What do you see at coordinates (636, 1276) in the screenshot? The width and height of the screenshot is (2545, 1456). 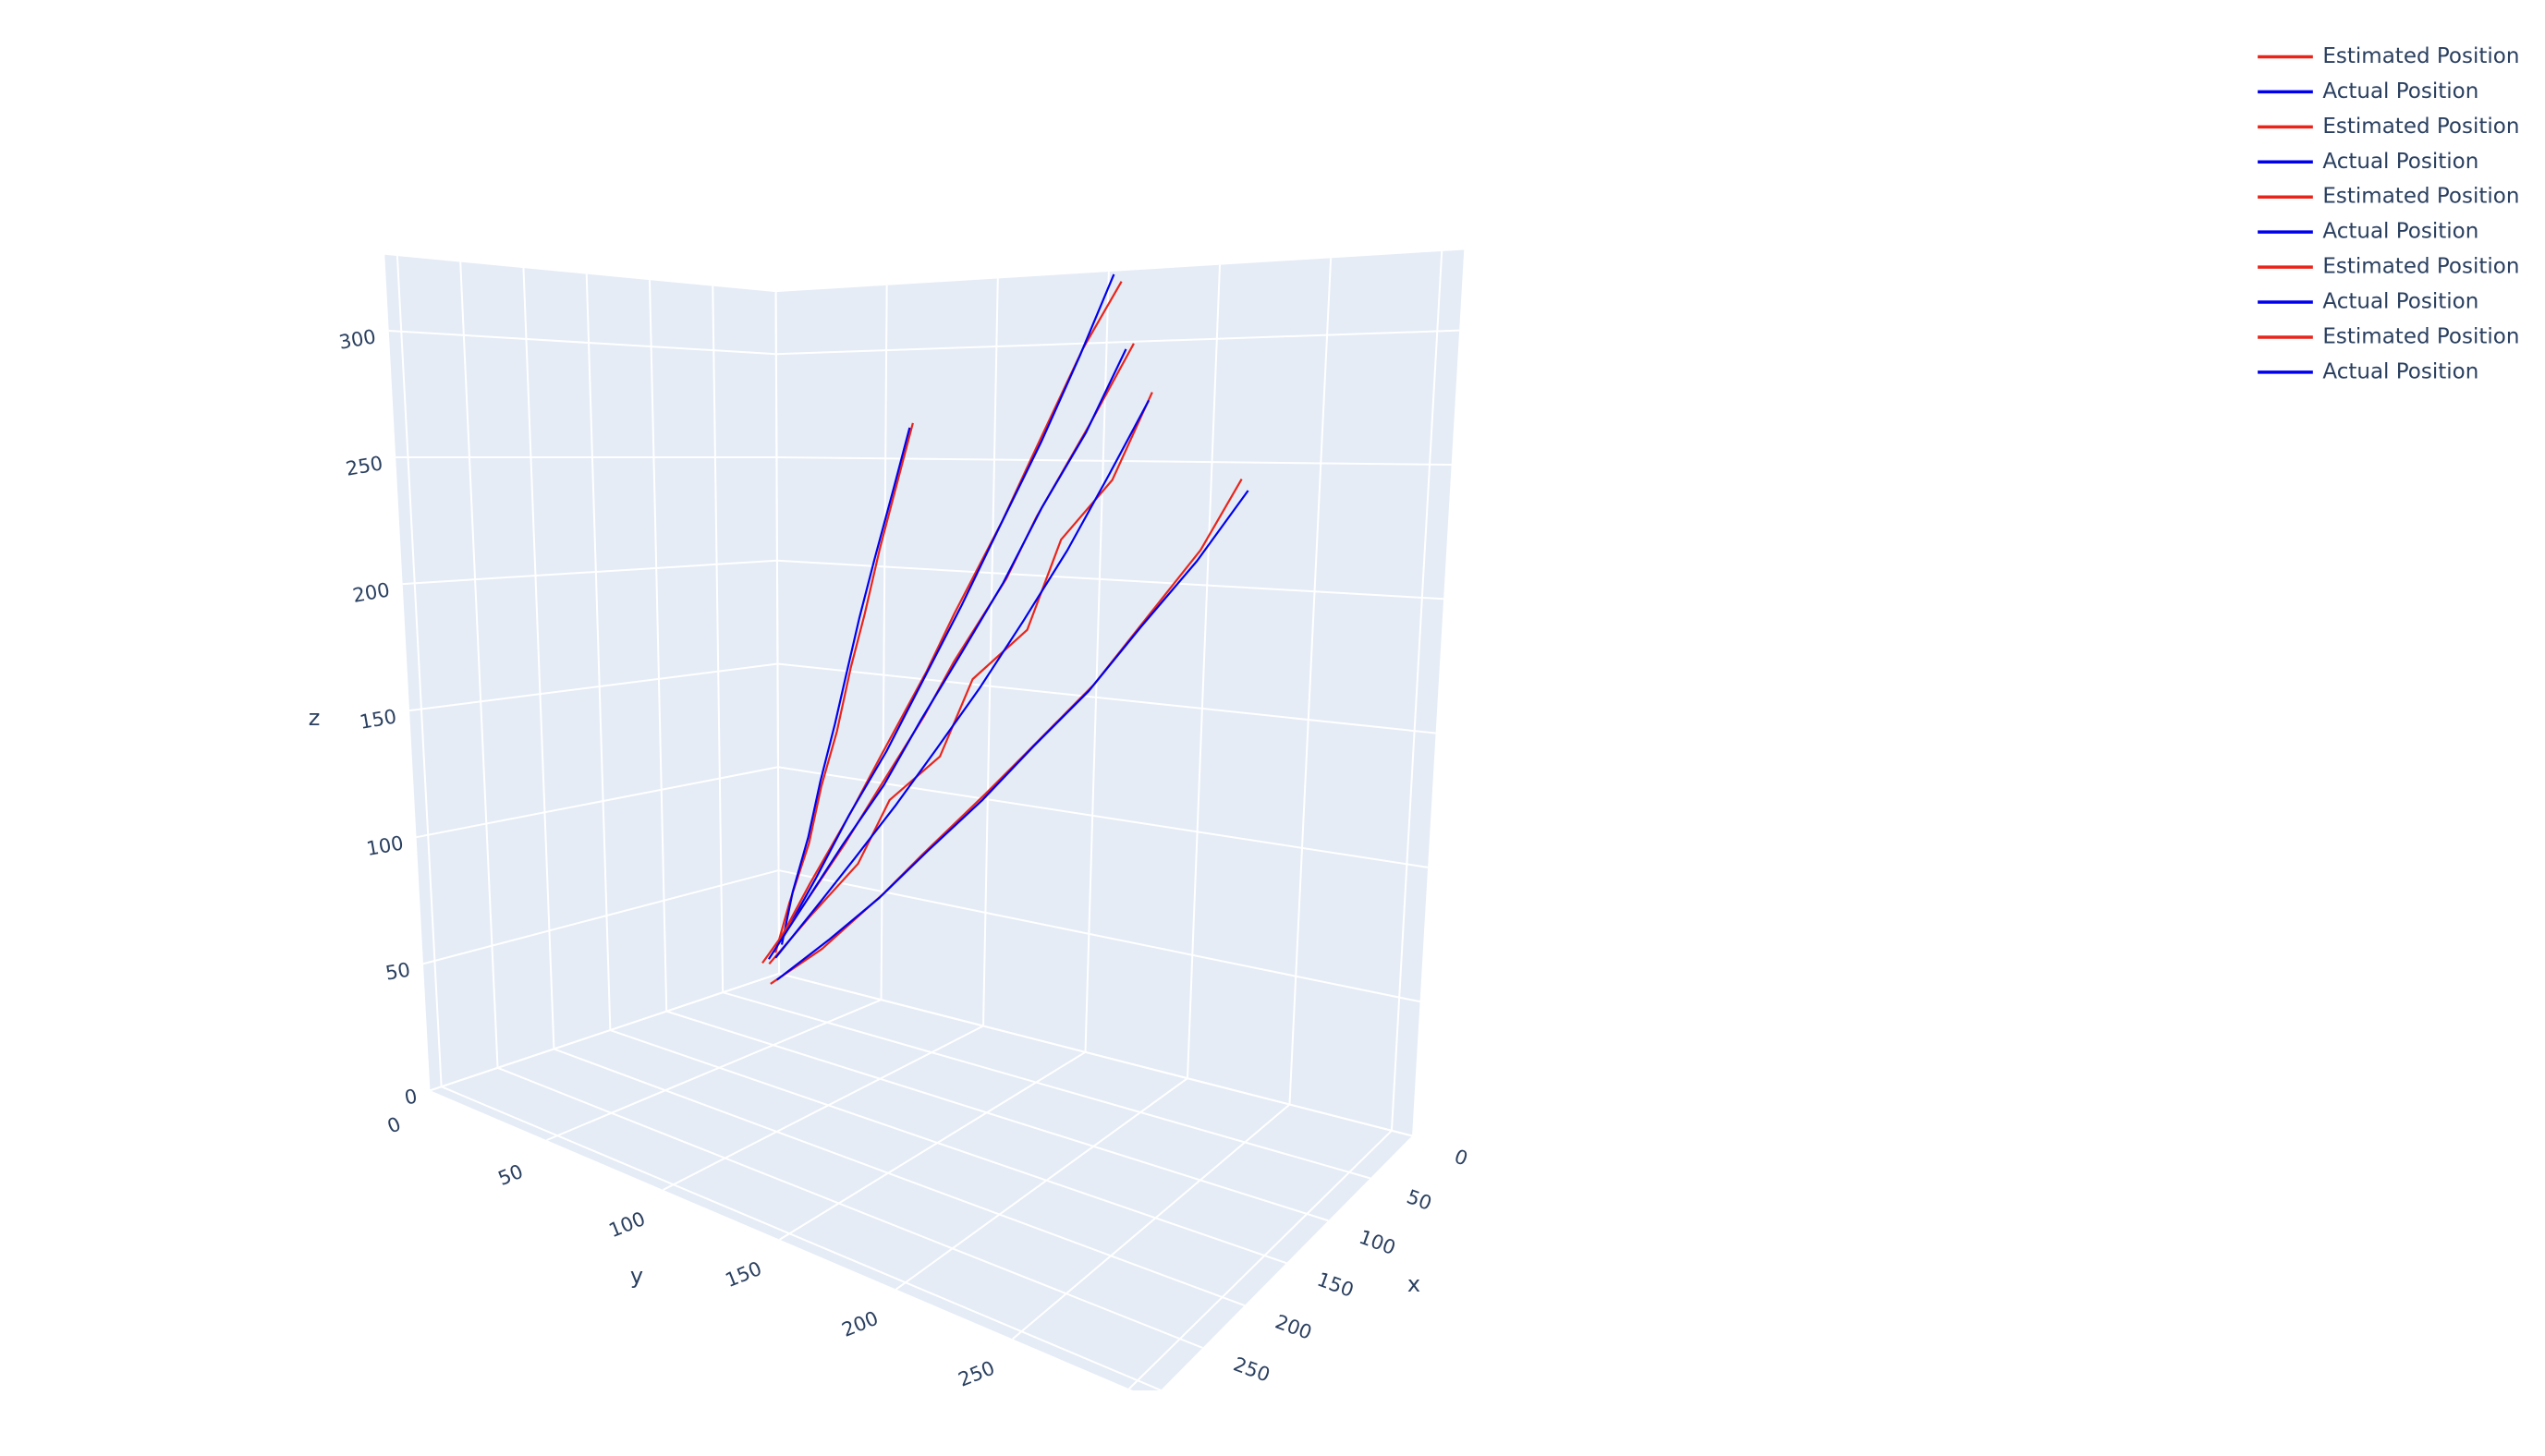 I see `y-axis-title: y` at bounding box center [636, 1276].